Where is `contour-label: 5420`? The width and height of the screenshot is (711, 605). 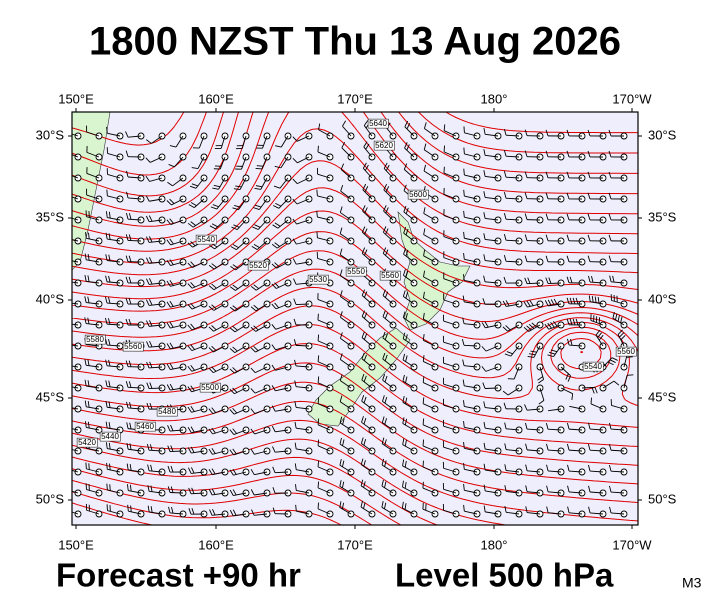
contour-label: 5420 is located at coordinates (87, 442).